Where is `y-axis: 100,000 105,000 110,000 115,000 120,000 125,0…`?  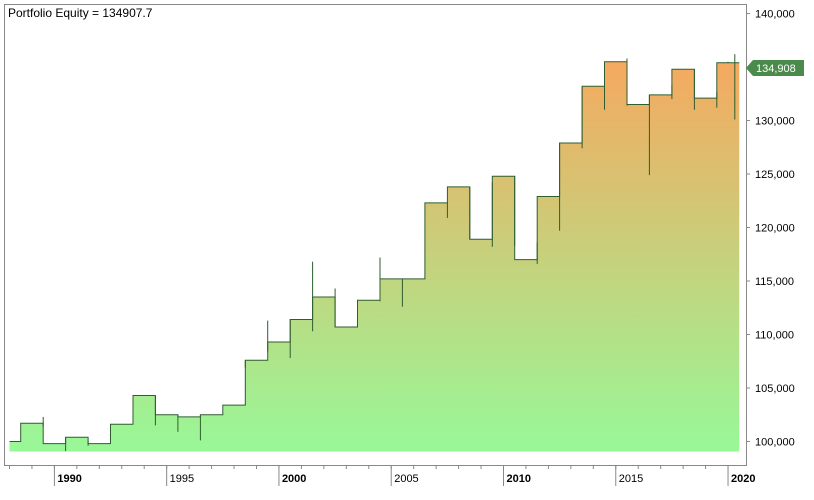
y-axis: 100,000 105,000 110,000 115,000 120,000 125,0… is located at coordinates (770, 228).